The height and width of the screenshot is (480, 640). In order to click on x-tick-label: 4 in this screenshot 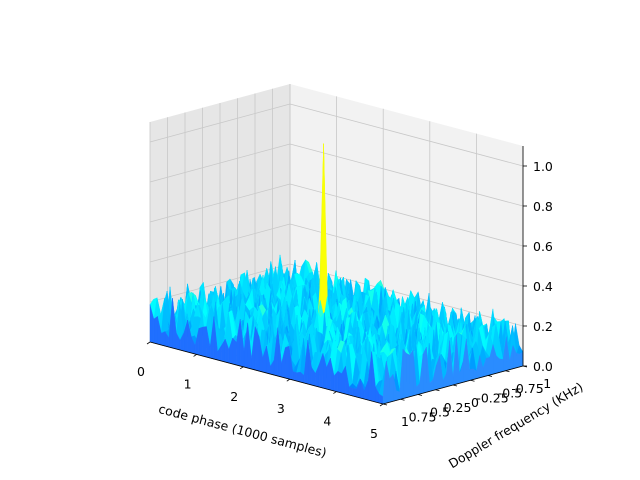, I will do `click(327, 421)`.